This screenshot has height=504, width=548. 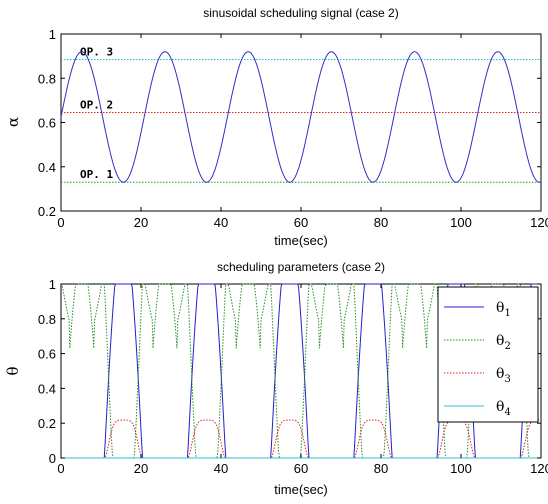 I want to click on top-ytick-label: 0.2, so click(x=47, y=211).